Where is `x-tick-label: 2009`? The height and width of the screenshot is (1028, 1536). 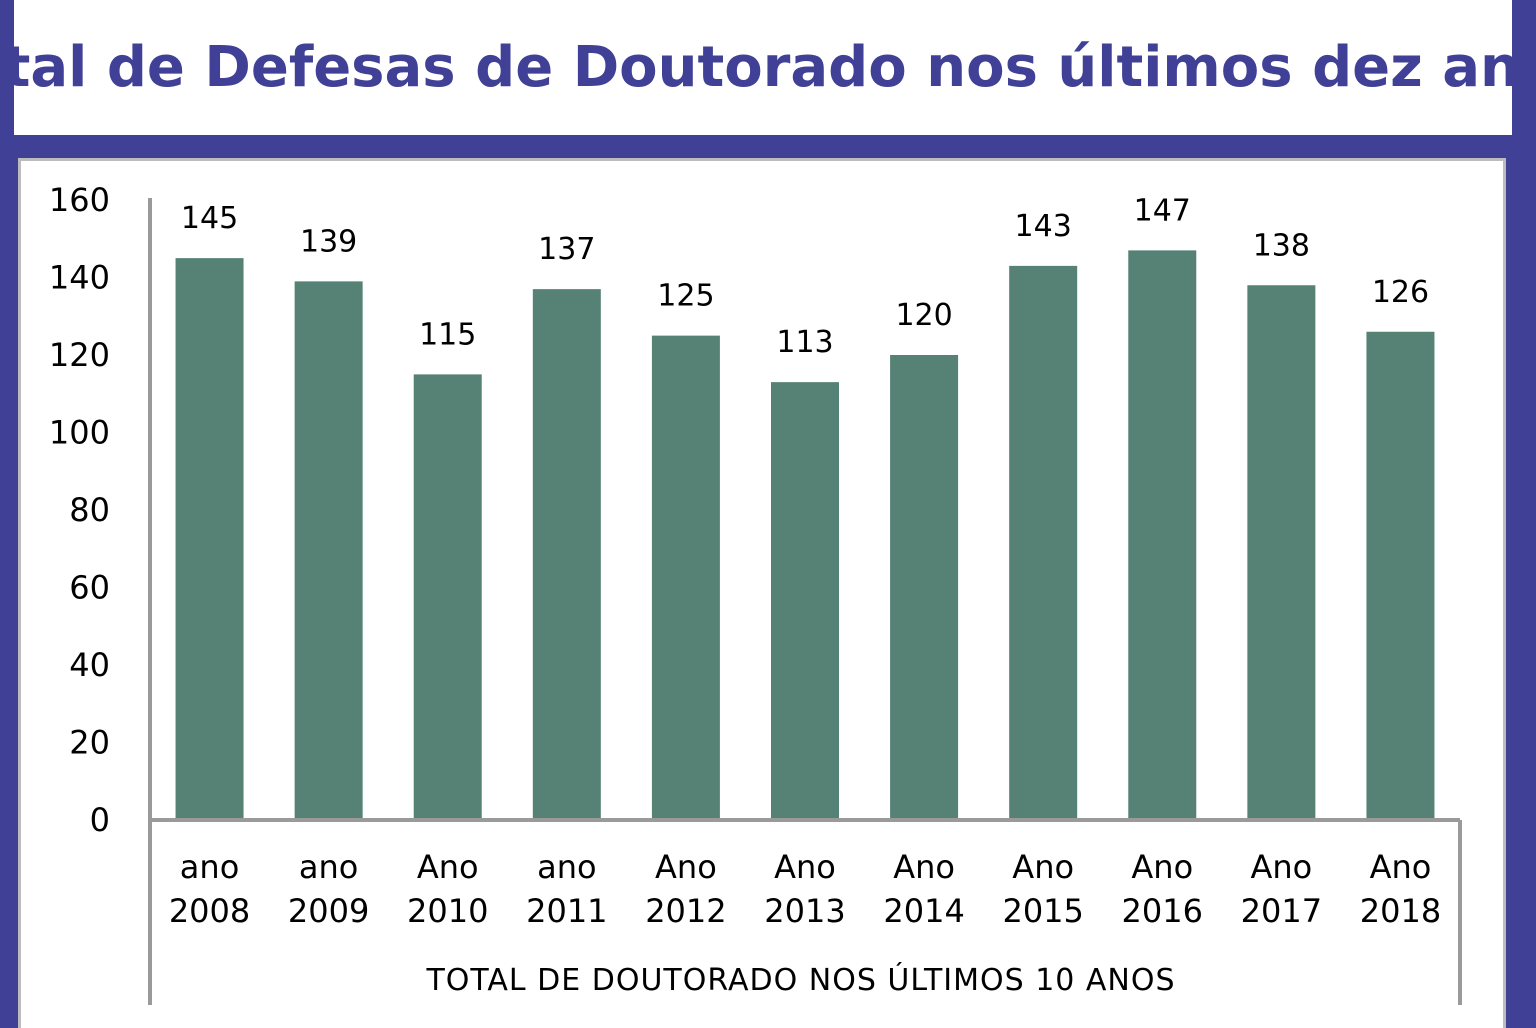 x-tick-label: 2009 is located at coordinates (328, 911).